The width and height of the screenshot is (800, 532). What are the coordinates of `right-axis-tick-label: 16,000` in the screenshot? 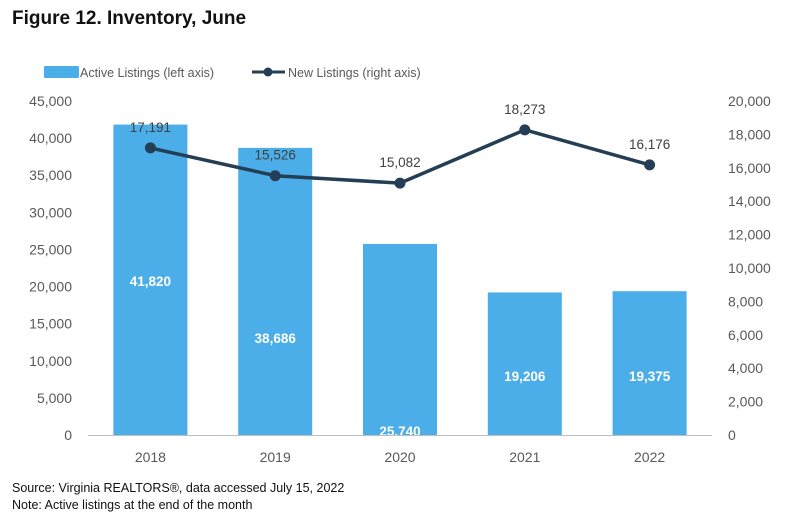 It's located at (749, 168).